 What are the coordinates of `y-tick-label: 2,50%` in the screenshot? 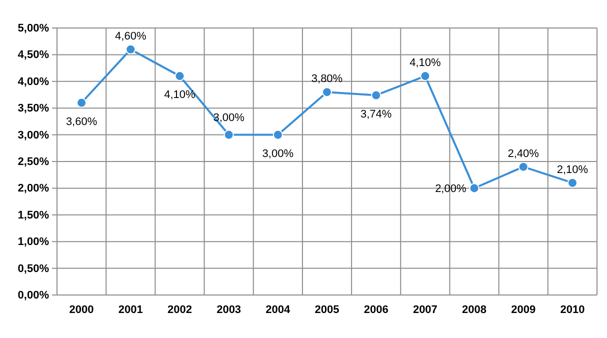 It's located at (34, 162).